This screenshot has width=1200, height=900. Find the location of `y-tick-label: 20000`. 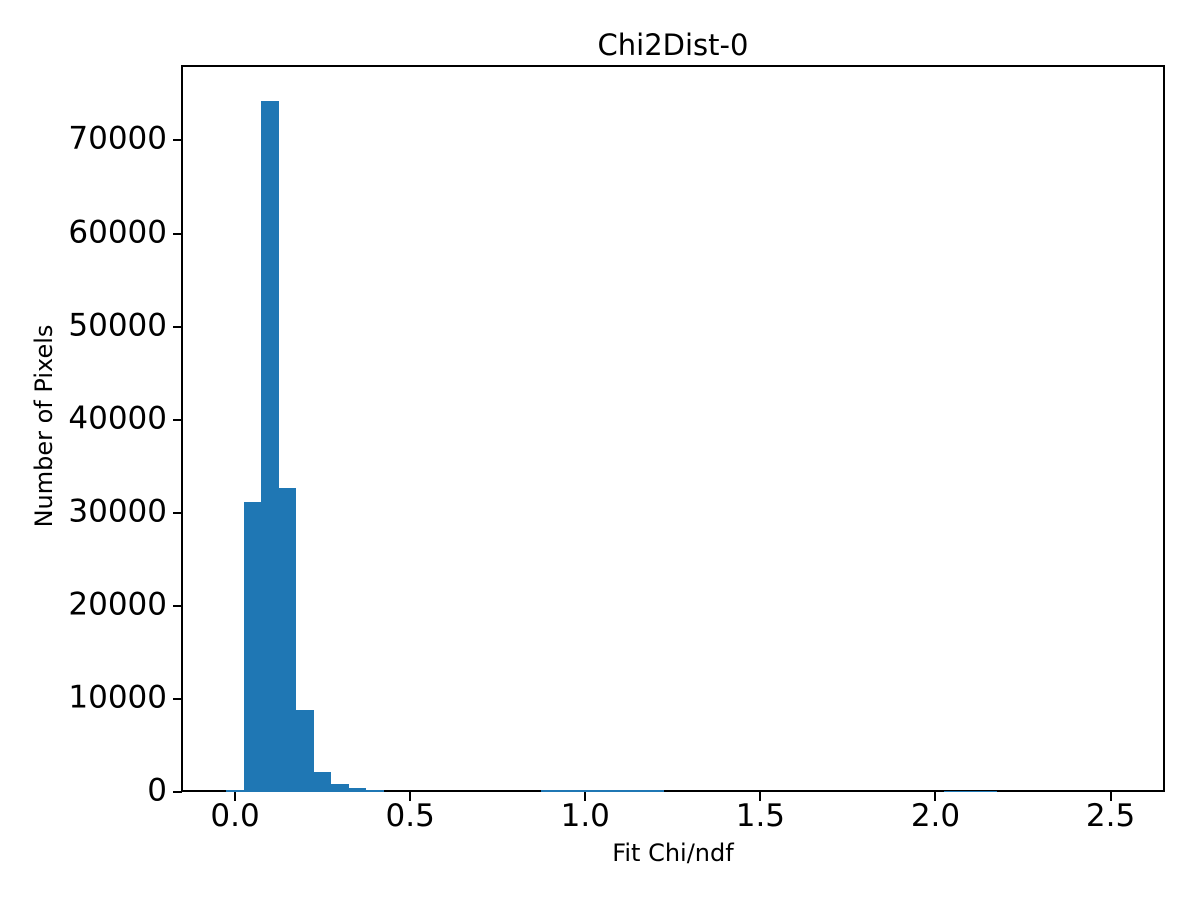

y-tick-label: 20000 is located at coordinates (117, 604).